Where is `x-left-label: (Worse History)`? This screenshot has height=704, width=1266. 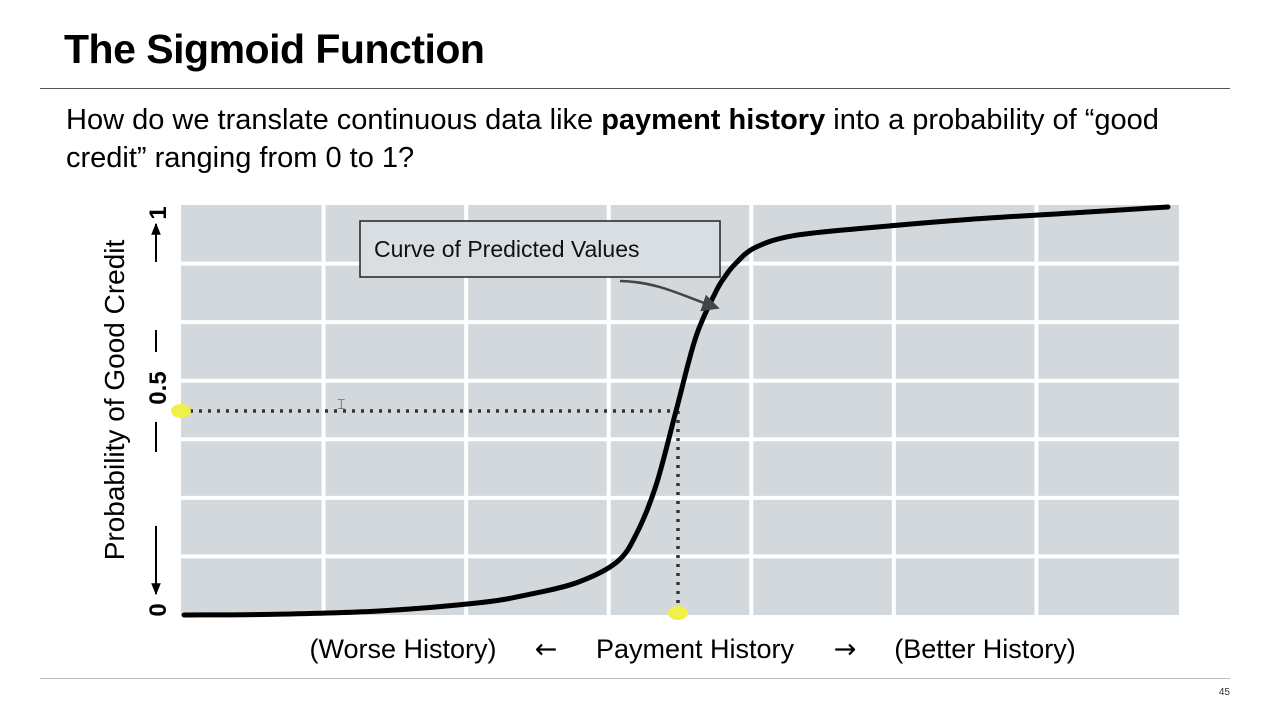 x-left-label: (Worse History) is located at coordinates (402, 649).